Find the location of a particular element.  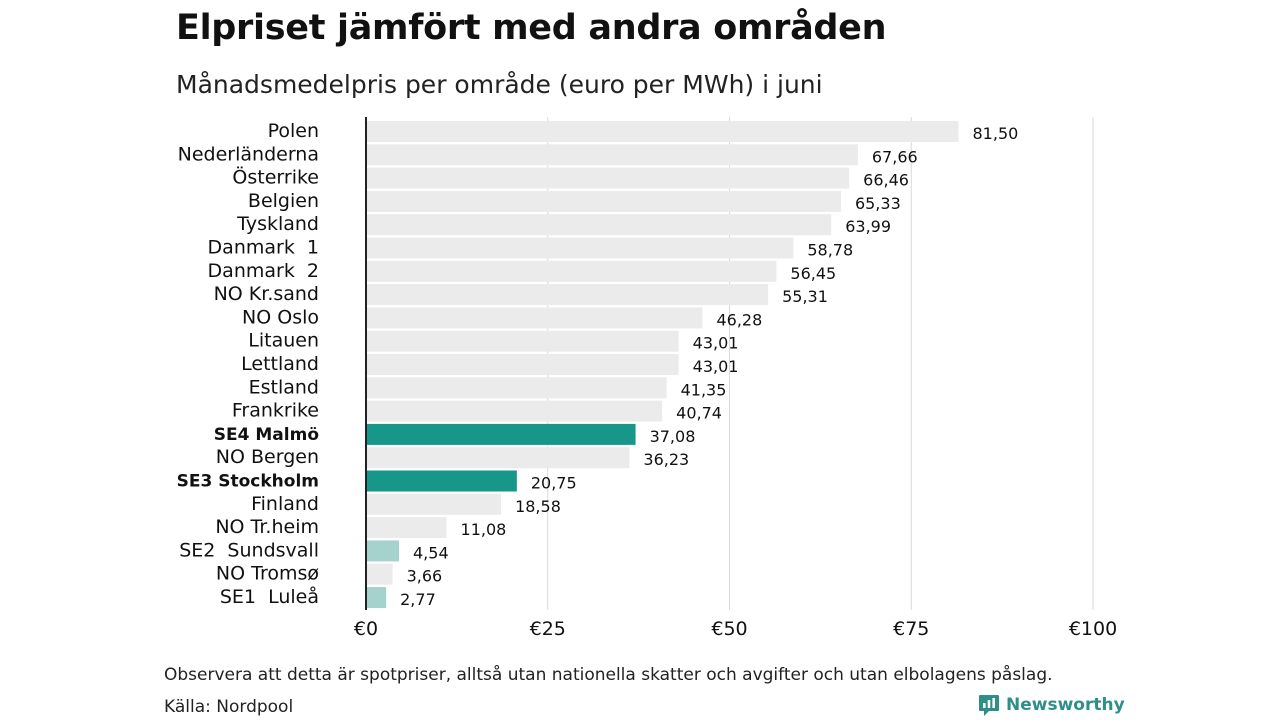

category-label: Litauen is located at coordinates (283, 341).